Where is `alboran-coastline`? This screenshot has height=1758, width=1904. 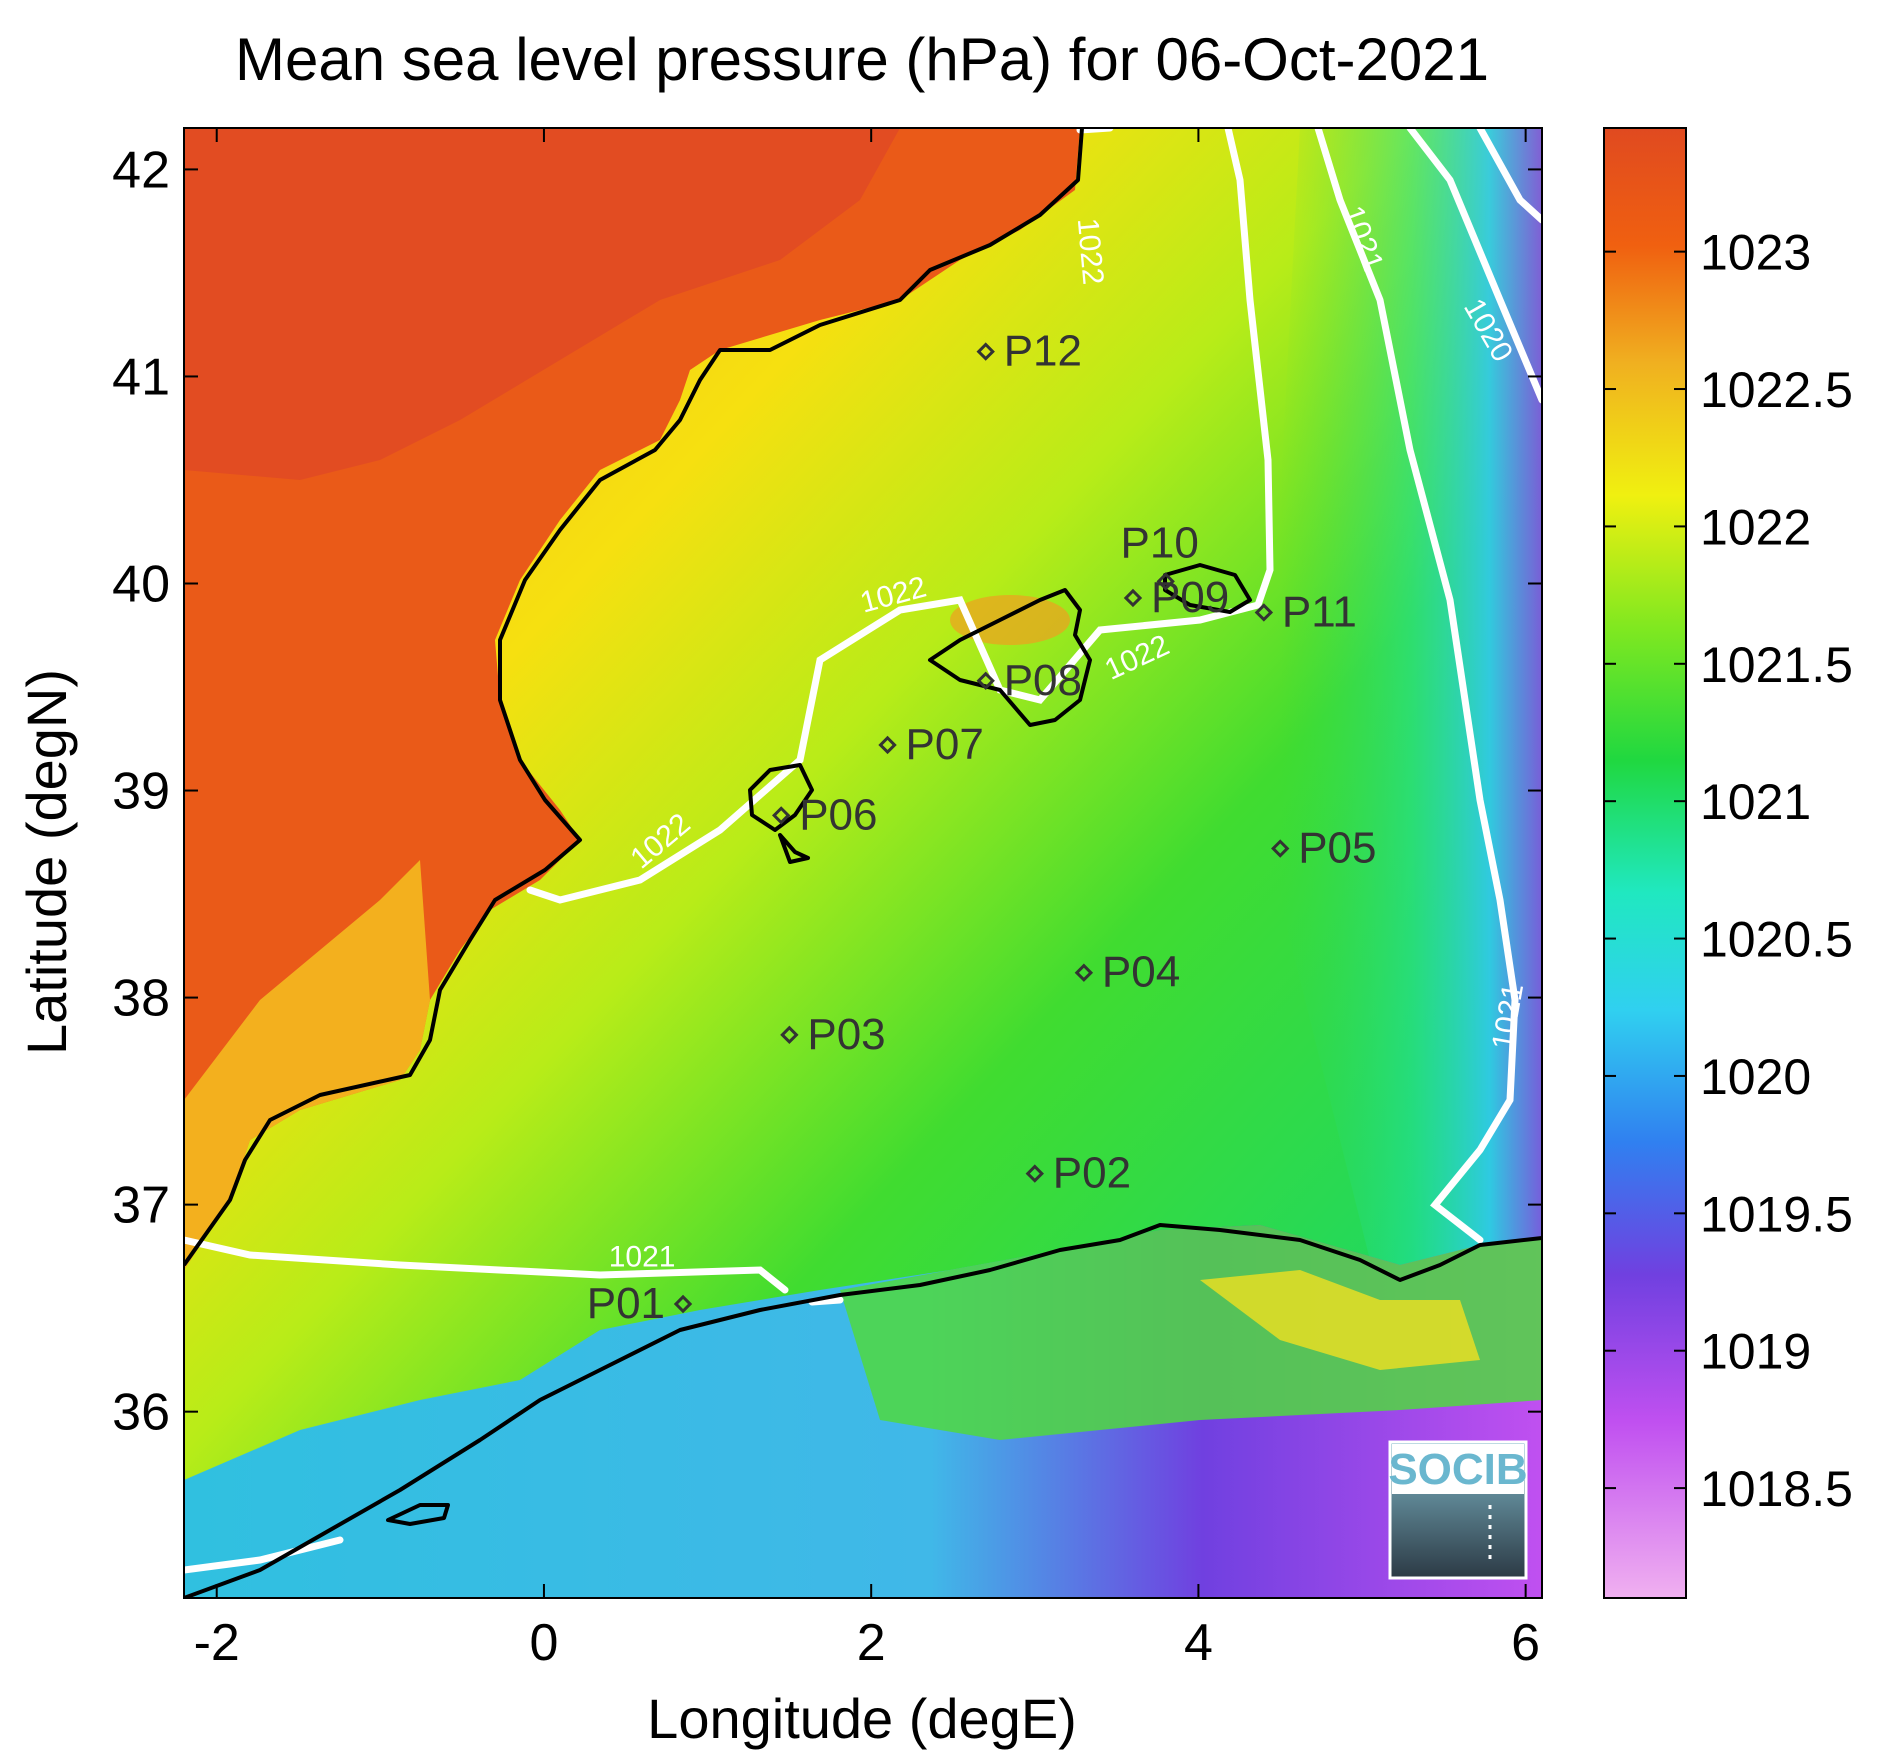
alboran-coastline is located at coordinates (418, 1514).